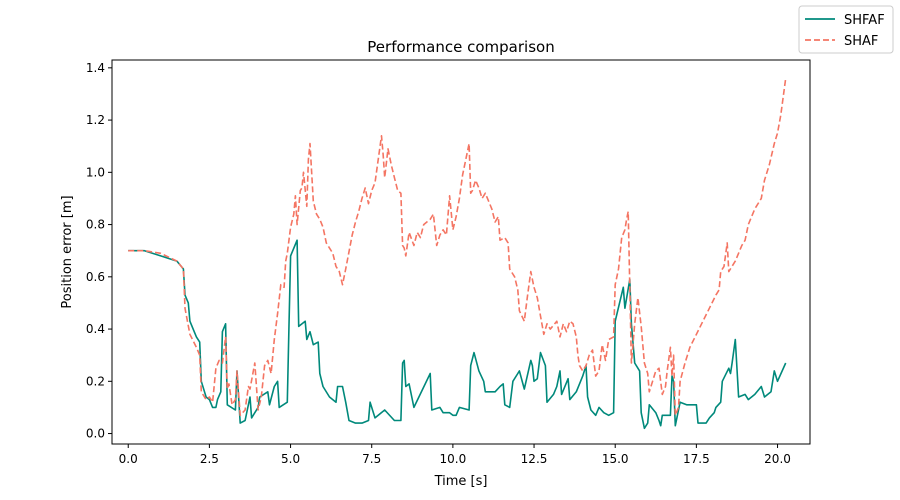 The width and height of the screenshot is (900, 500). I want to click on y-tick-label: 0.0, so click(95, 434).